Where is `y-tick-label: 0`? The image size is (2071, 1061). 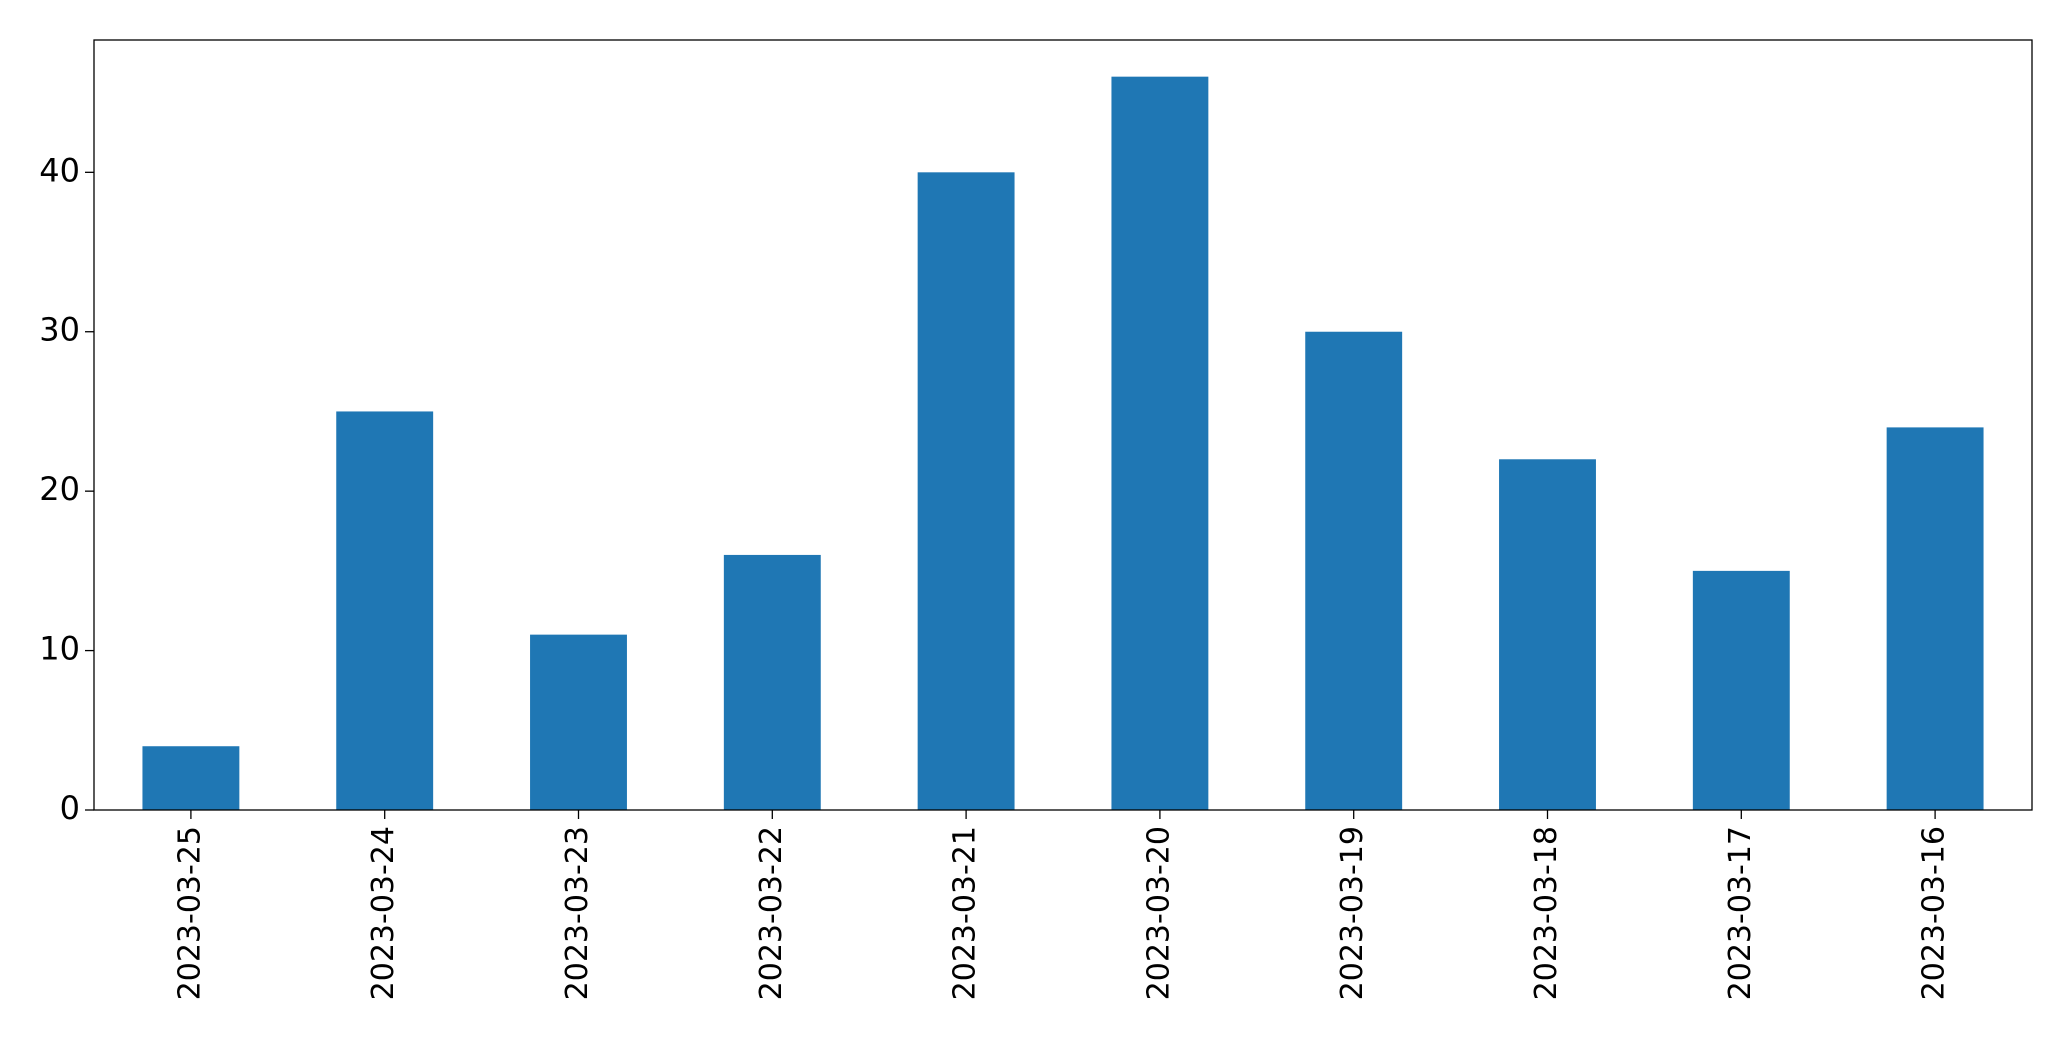
y-tick-label: 0 is located at coordinates (70, 808).